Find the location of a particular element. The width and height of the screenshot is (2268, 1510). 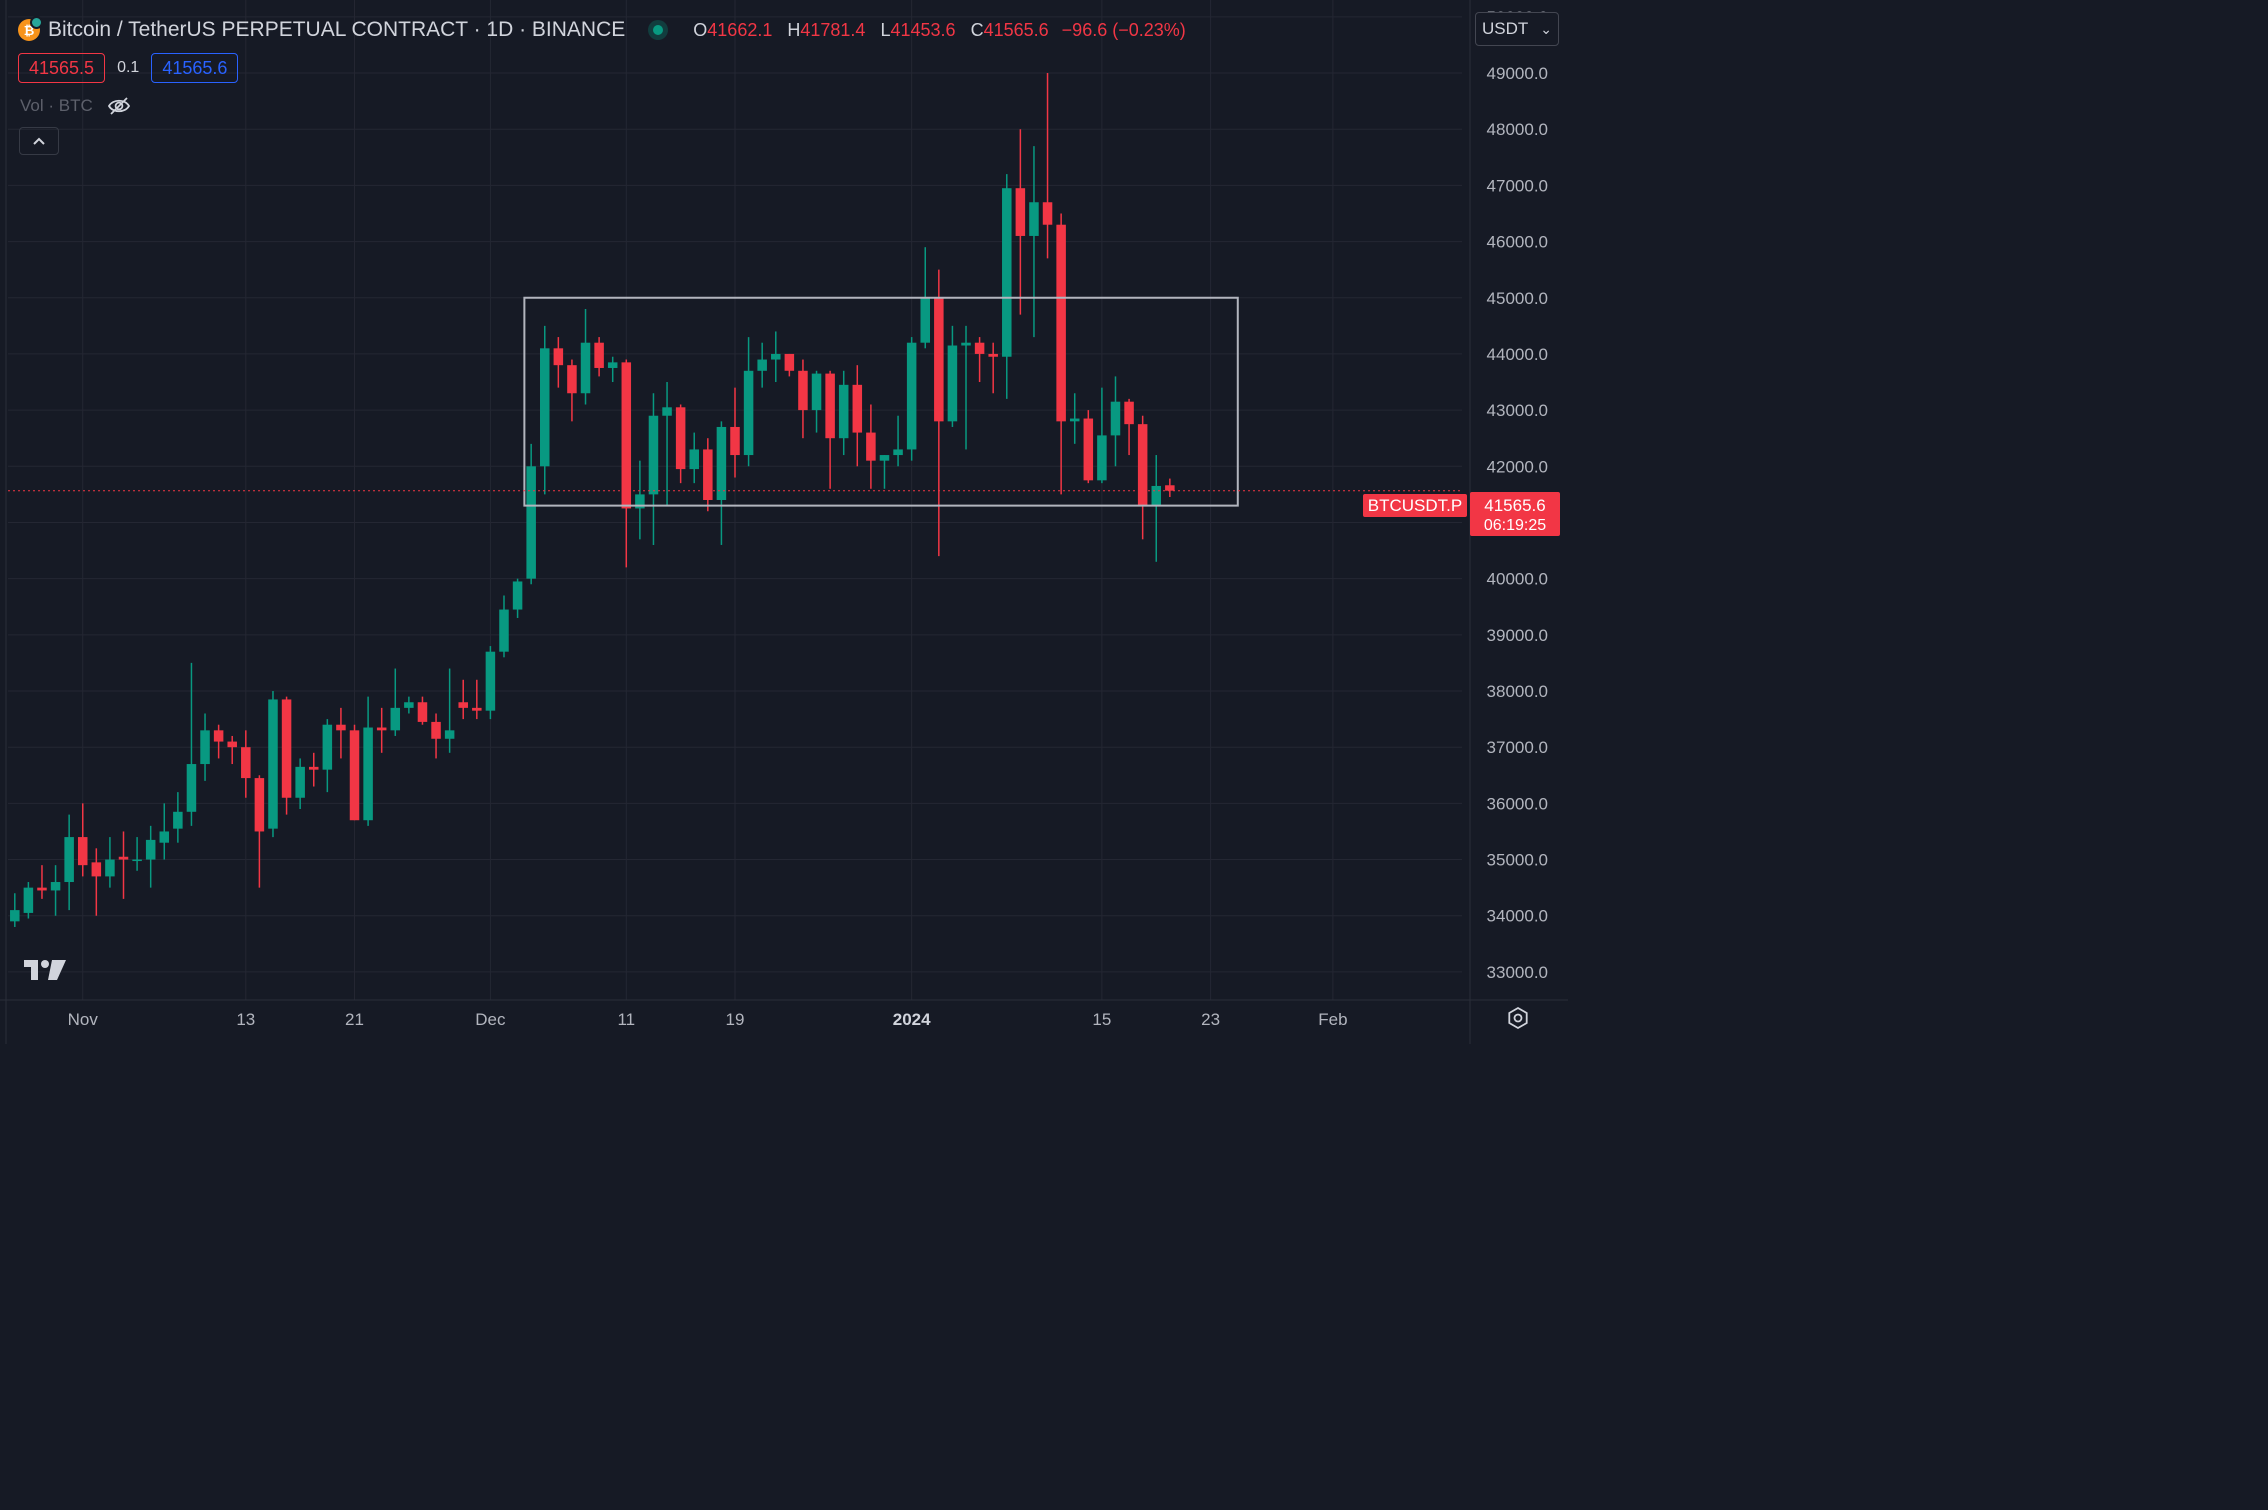

price-tick-label: 35000.0 is located at coordinates (1517, 860).